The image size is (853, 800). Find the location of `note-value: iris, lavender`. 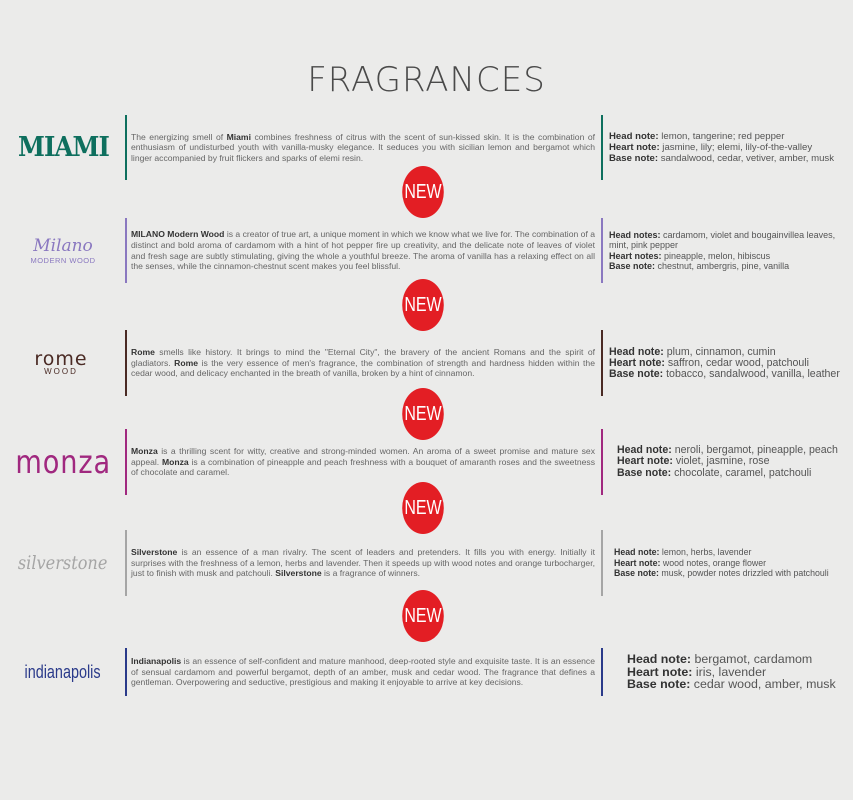

note-value: iris, lavender is located at coordinates (729, 671).